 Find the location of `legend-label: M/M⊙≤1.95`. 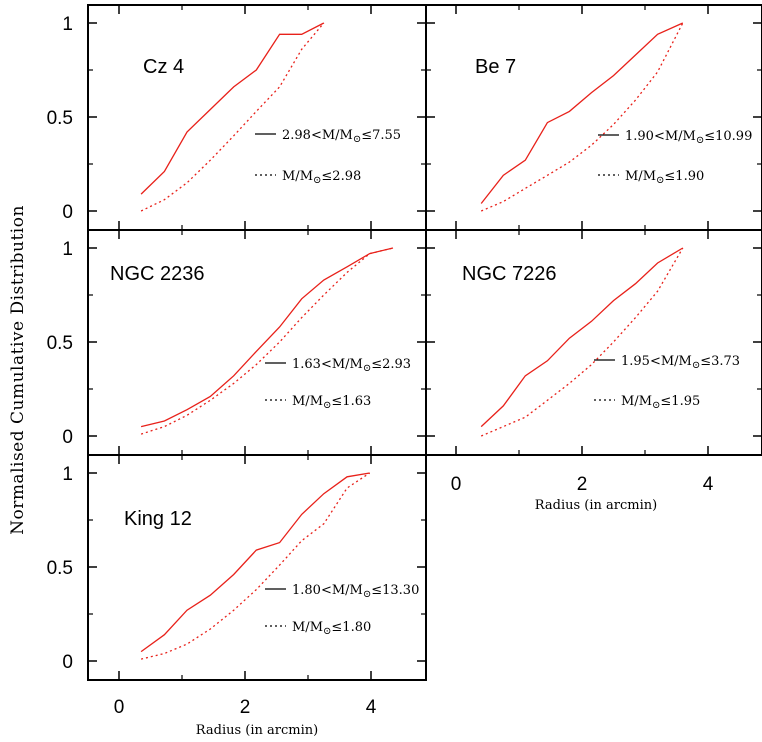

legend-label: M/M⊙≤1.95 is located at coordinates (660, 402).